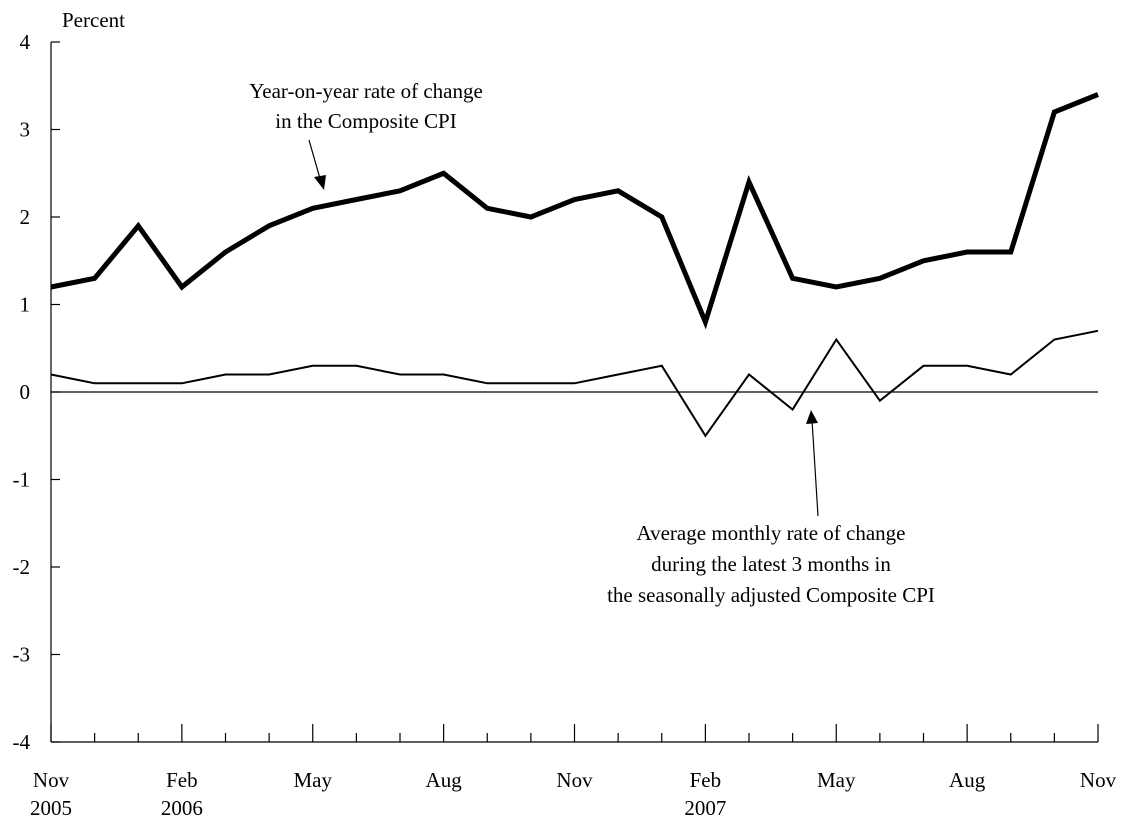 The height and width of the screenshot is (826, 1128). Describe the element at coordinates (93, 20) in the screenshot. I see `y-axis-label: Percent` at that location.